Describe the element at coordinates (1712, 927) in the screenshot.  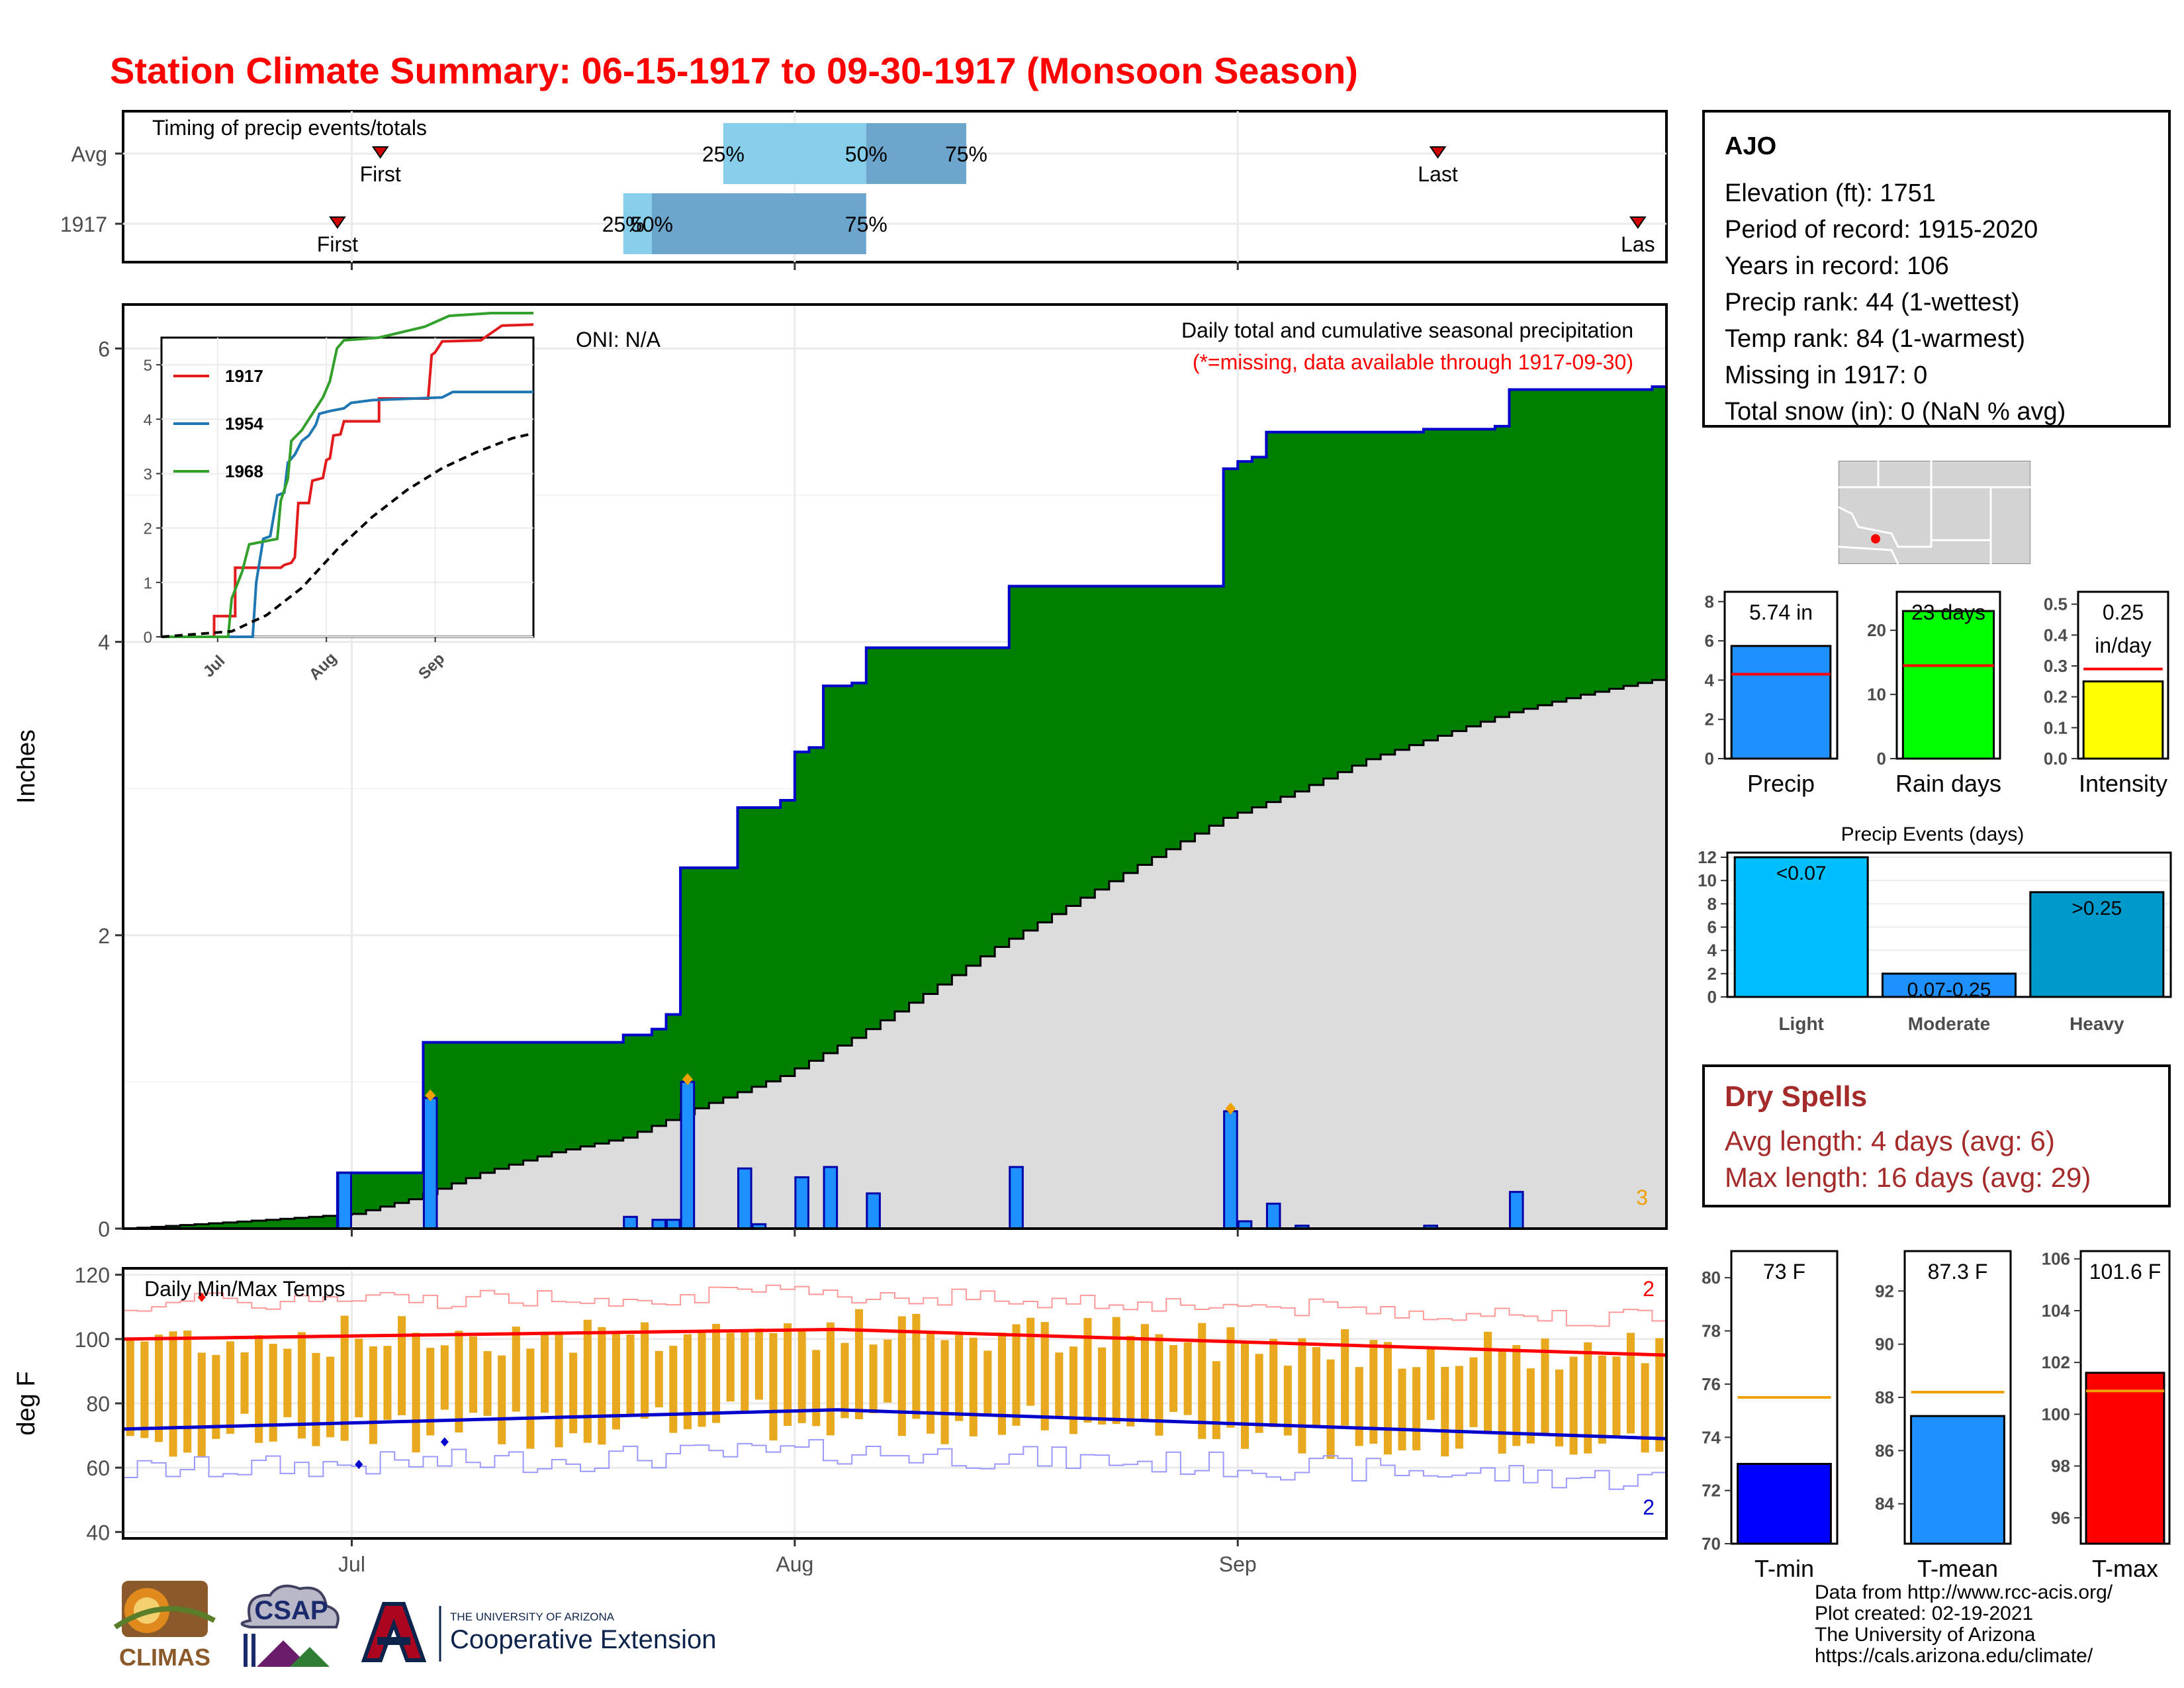
I see `events-y-tick-label: 6` at that location.